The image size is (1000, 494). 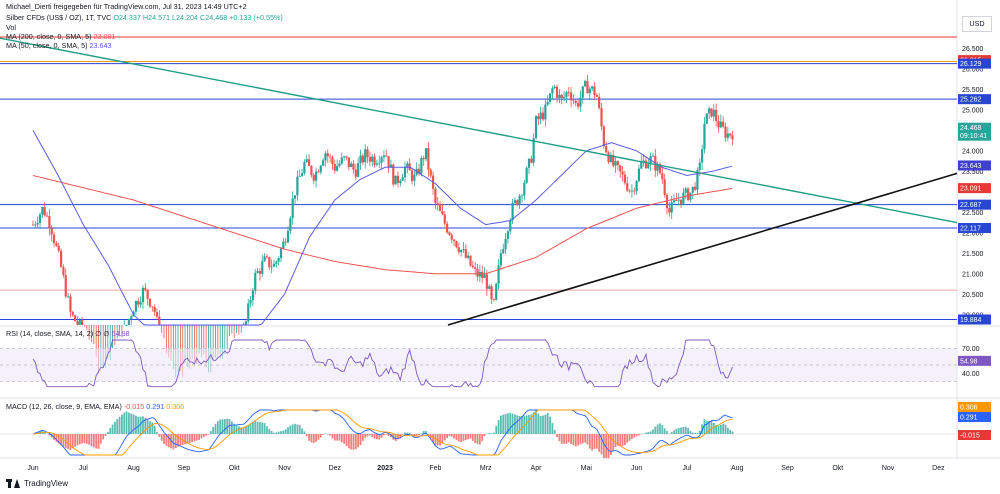 I want to click on ma50-label: MA (50, close, 0, SMA, 5), so click(x=47, y=45).